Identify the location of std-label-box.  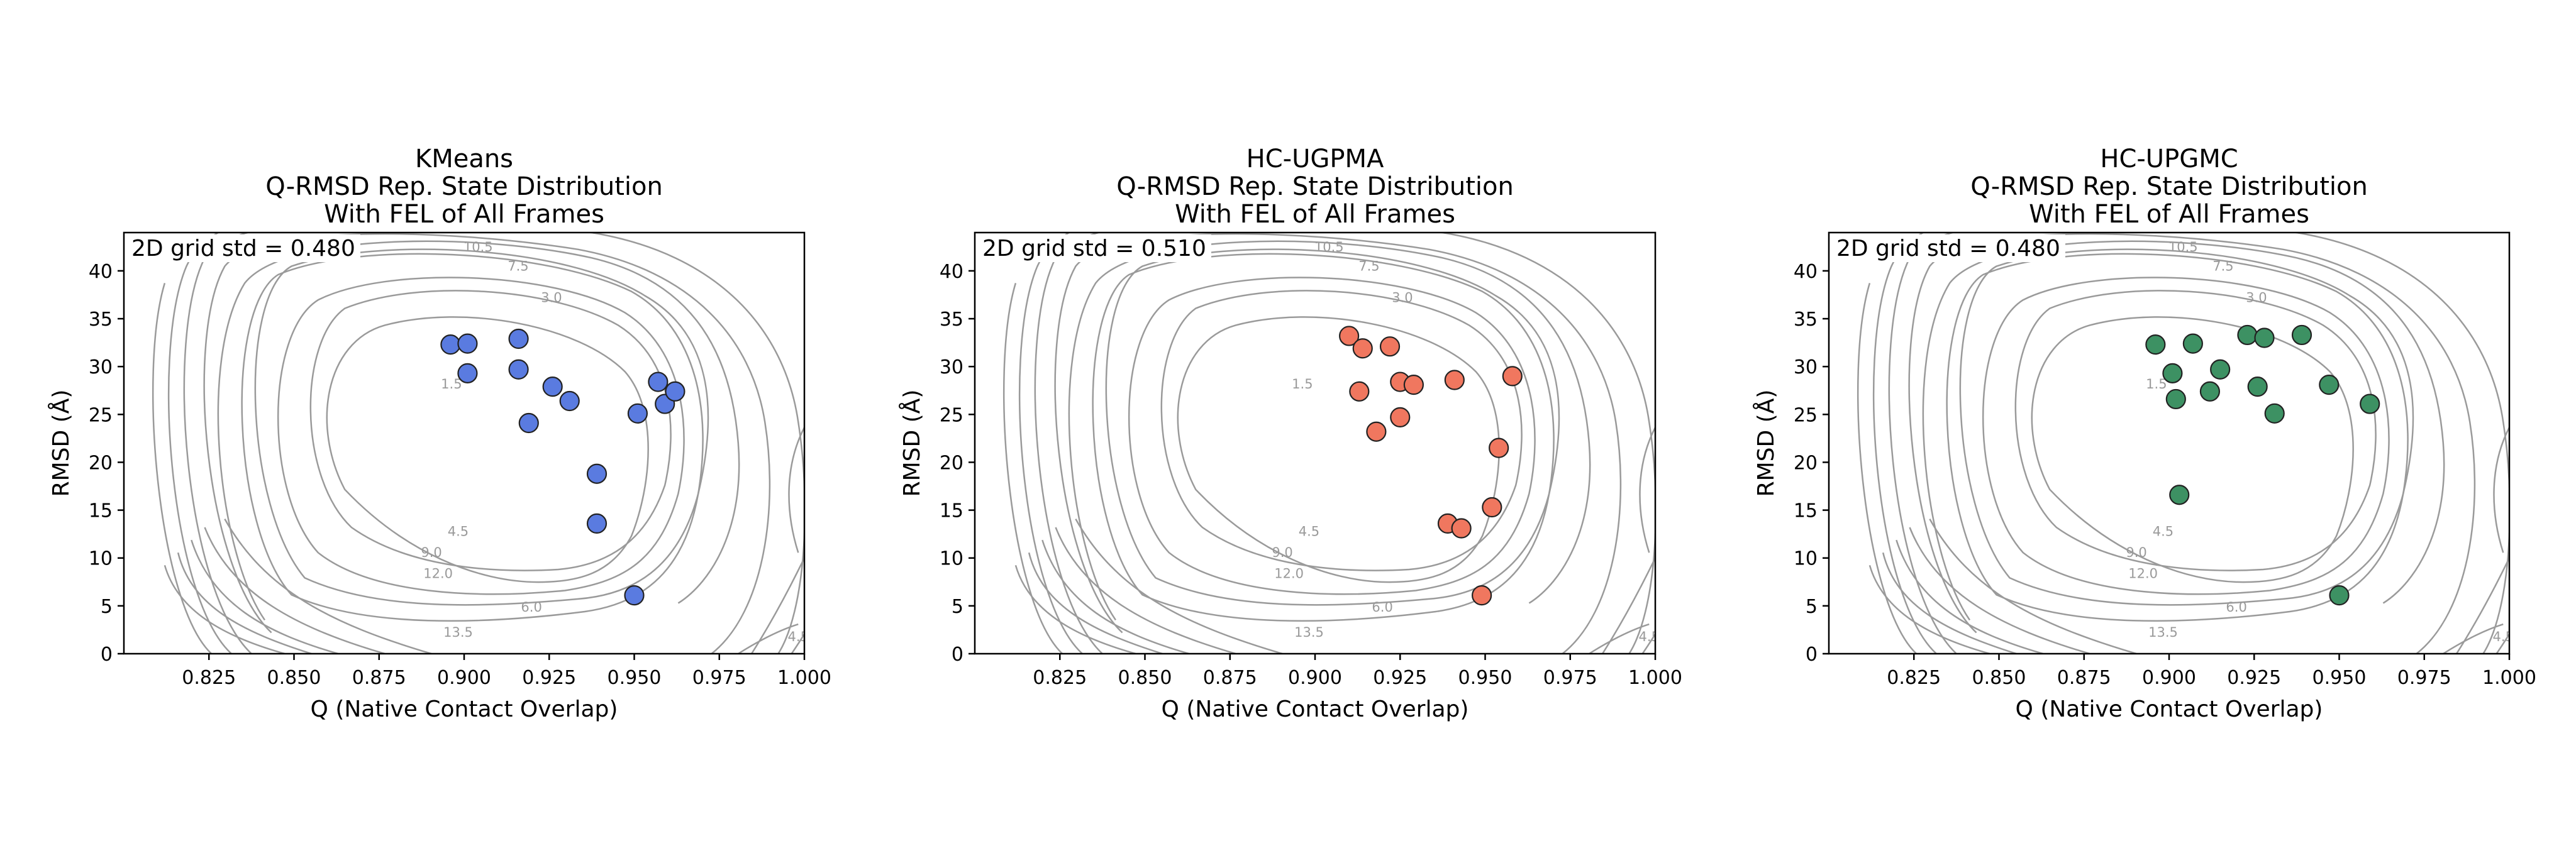
(1094, 248).